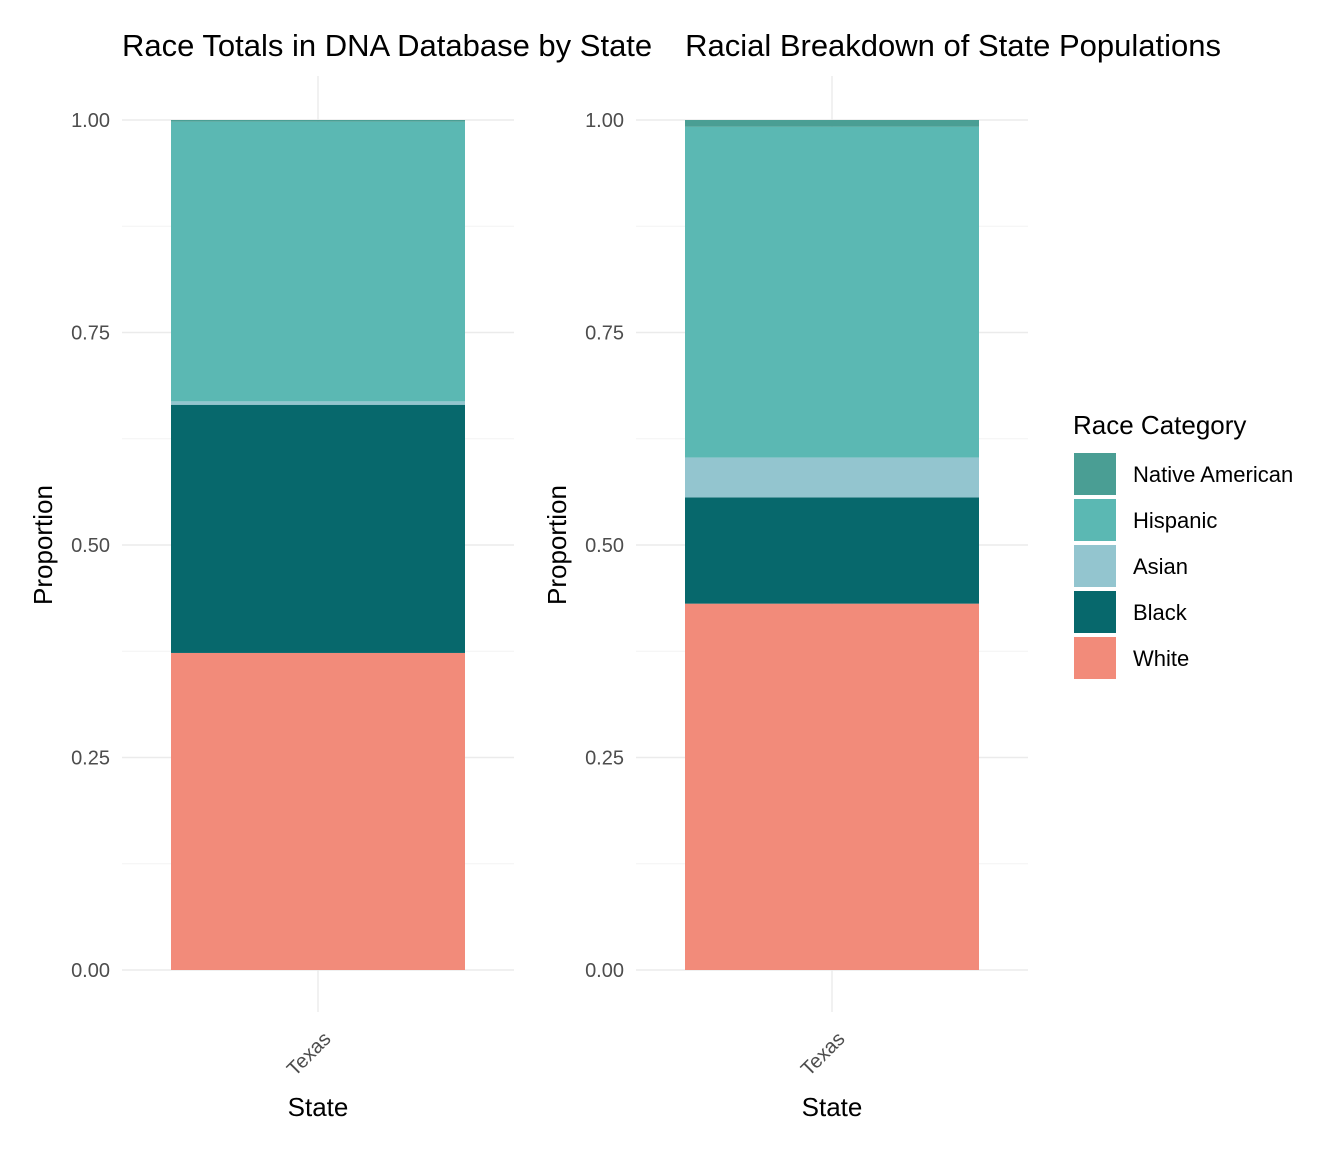 Image resolution: width=1344 pixels, height=1157 pixels. I want to click on legend-item: Hispanic, so click(1145, 520).